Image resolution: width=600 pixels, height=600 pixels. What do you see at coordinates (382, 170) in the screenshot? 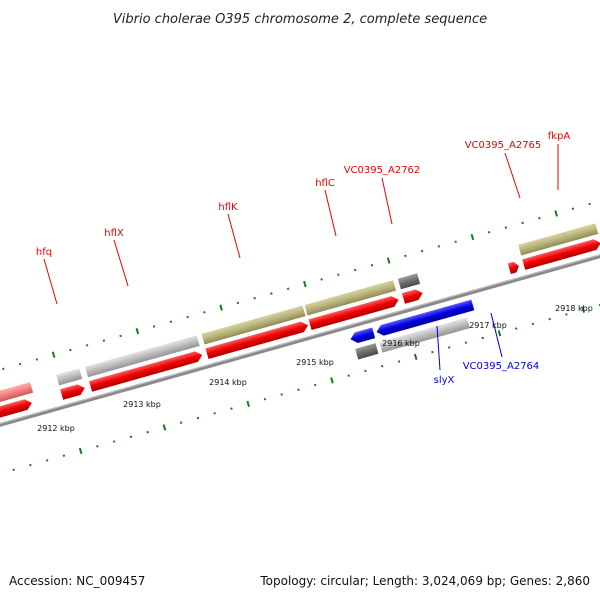
I see `gene-label-VC0395_A2762: VC0395_A2762` at bounding box center [382, 170].